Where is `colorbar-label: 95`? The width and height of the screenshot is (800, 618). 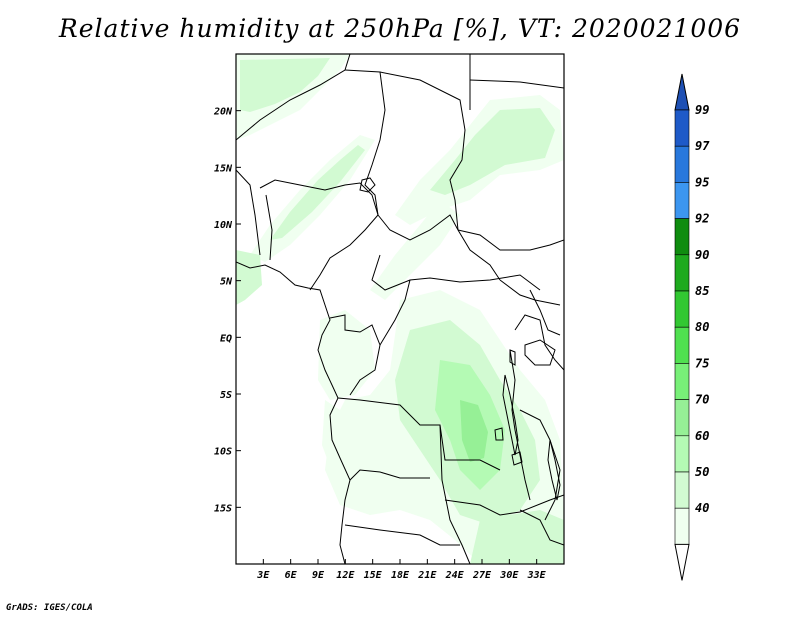
colorbar-label: 95 is located at coordinates (702, 182).